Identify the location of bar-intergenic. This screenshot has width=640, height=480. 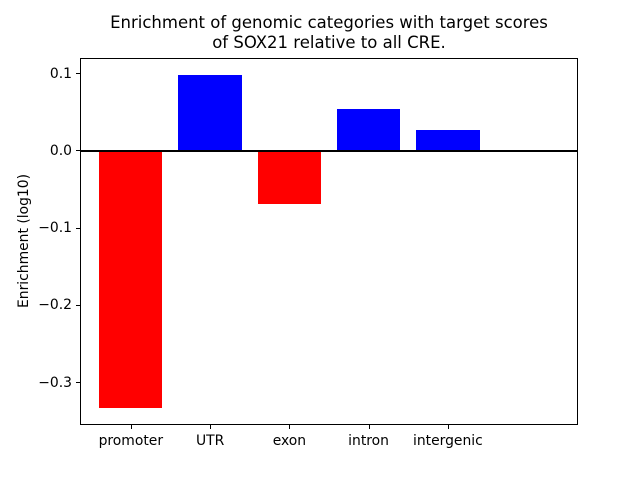
(448, 140).